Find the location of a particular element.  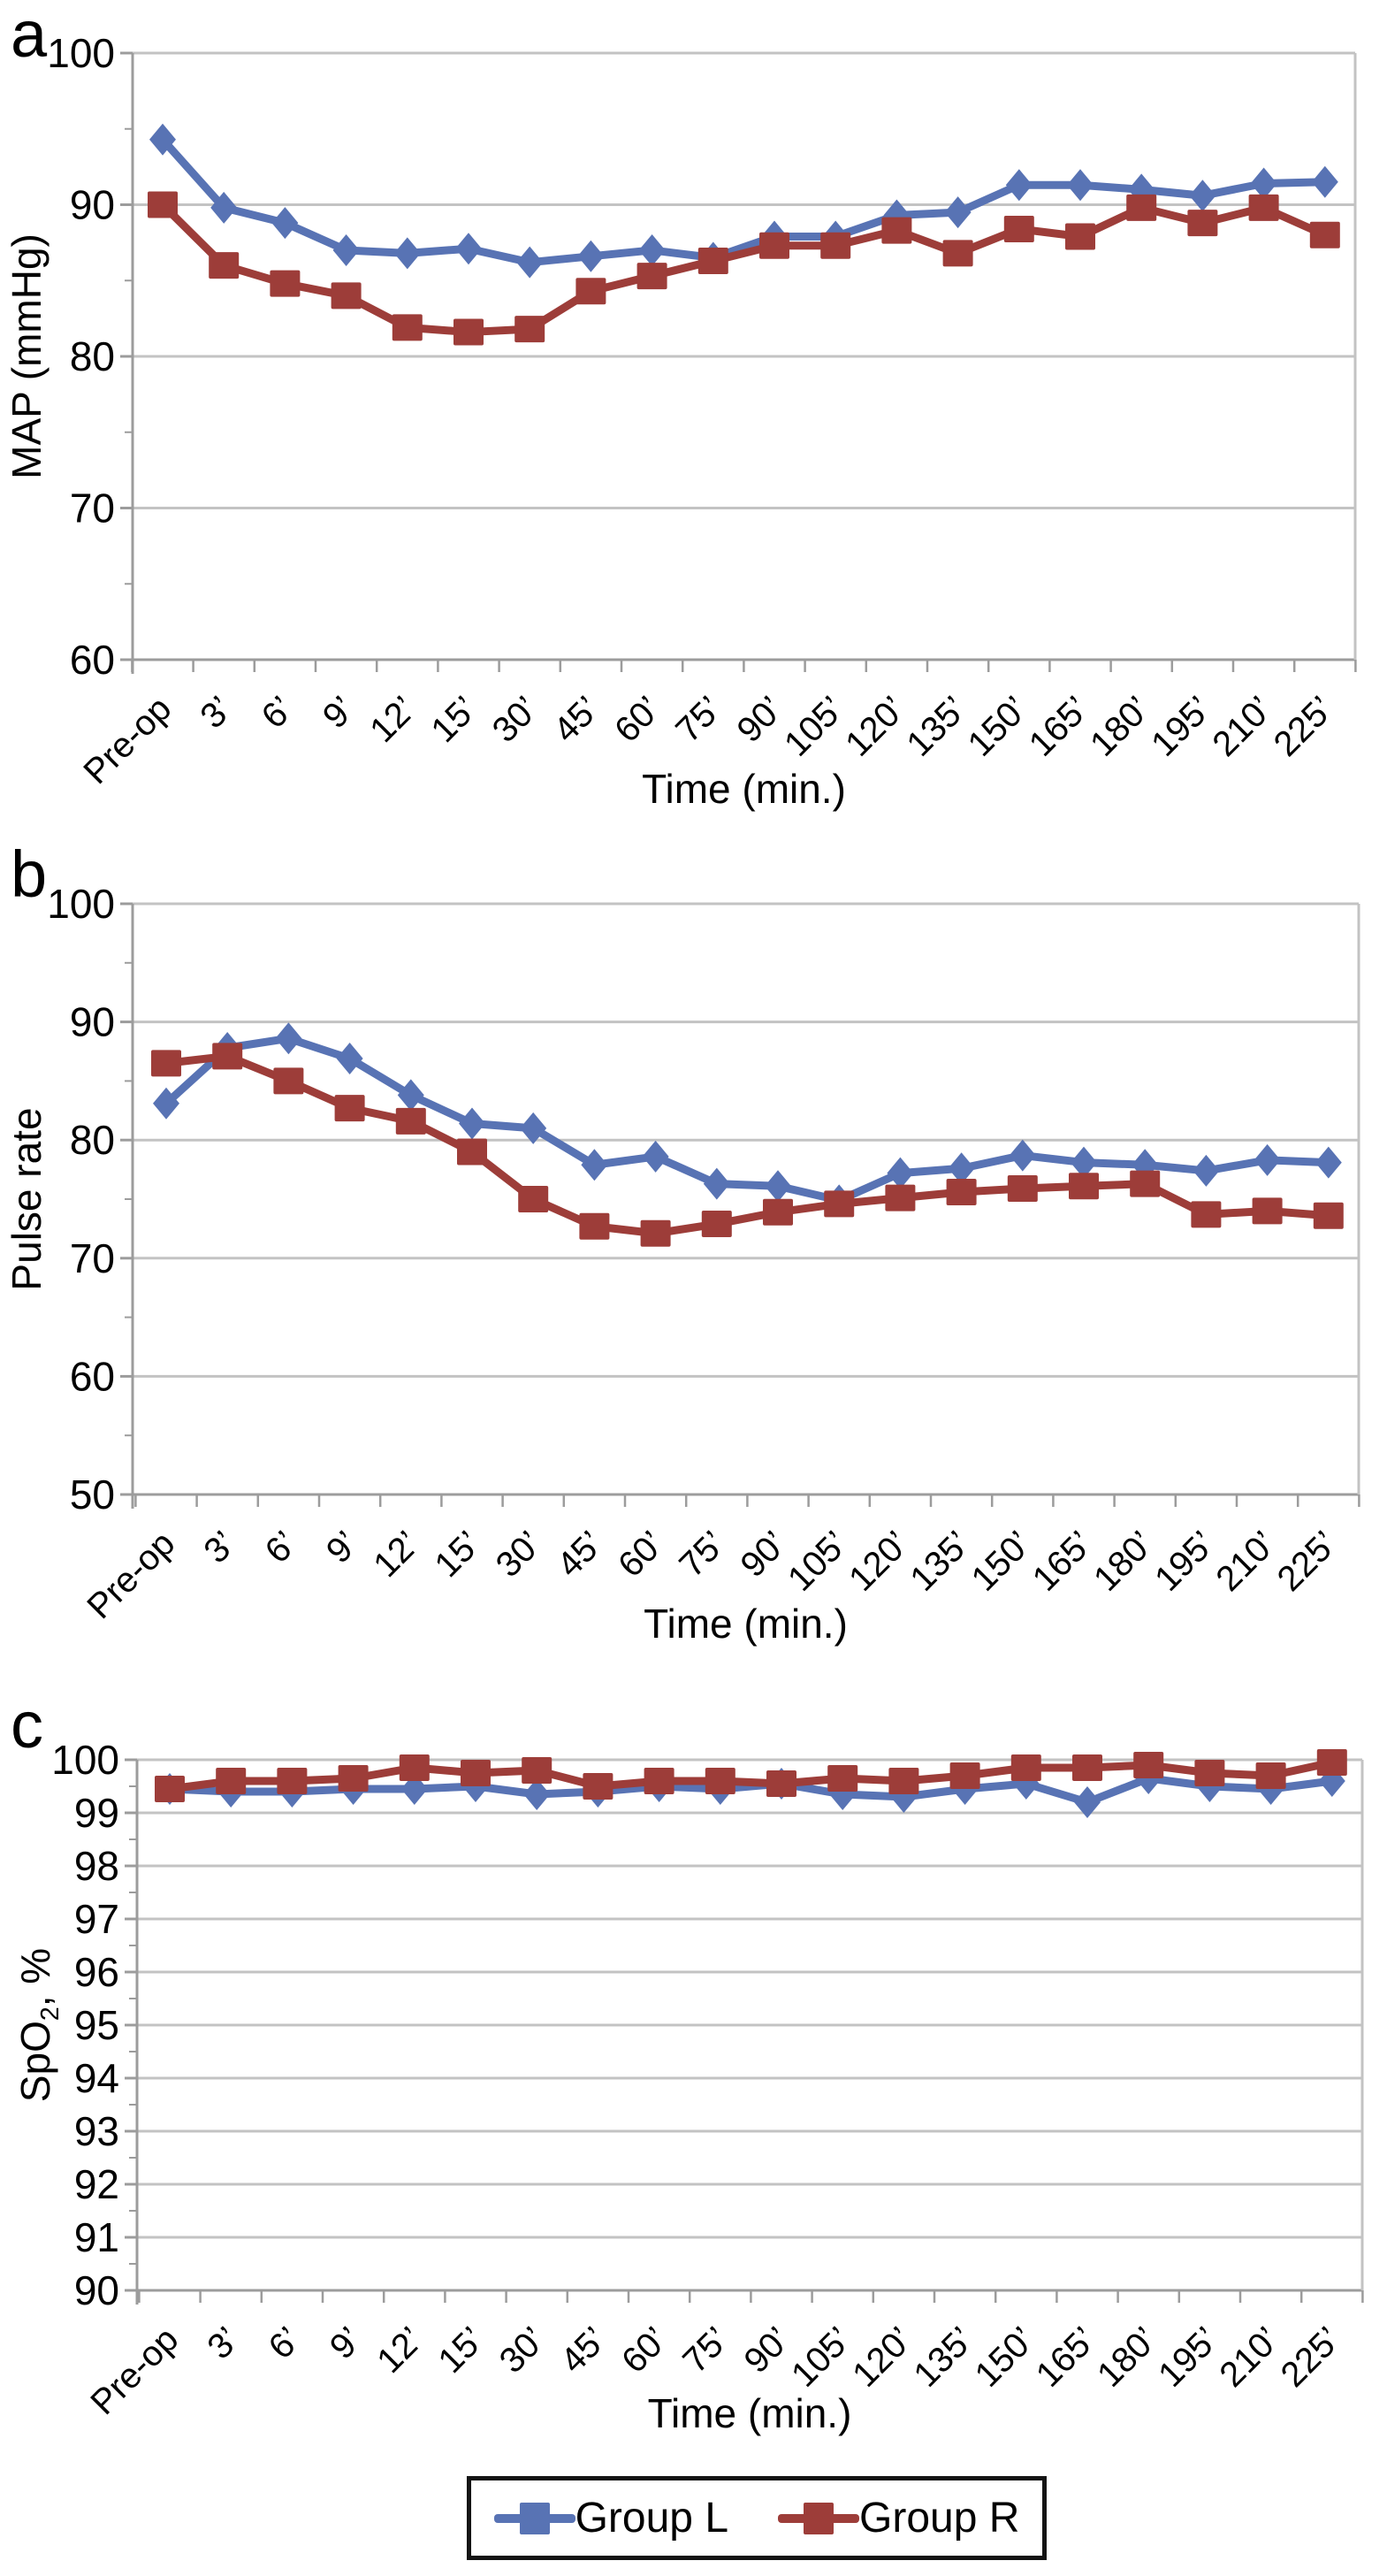

group-l-square-icon is located at coordinates (535, 2518).